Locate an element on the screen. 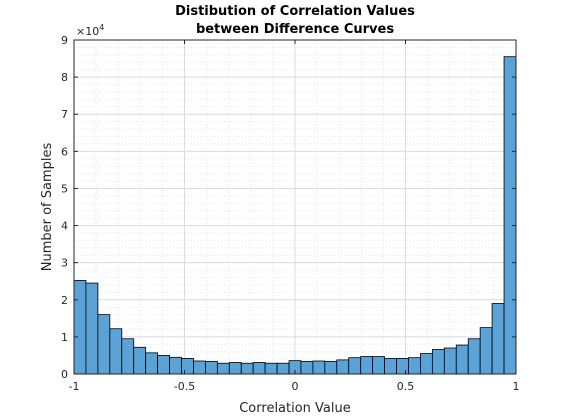  y-tick-label: 8 is located at coordinates (64, 77).